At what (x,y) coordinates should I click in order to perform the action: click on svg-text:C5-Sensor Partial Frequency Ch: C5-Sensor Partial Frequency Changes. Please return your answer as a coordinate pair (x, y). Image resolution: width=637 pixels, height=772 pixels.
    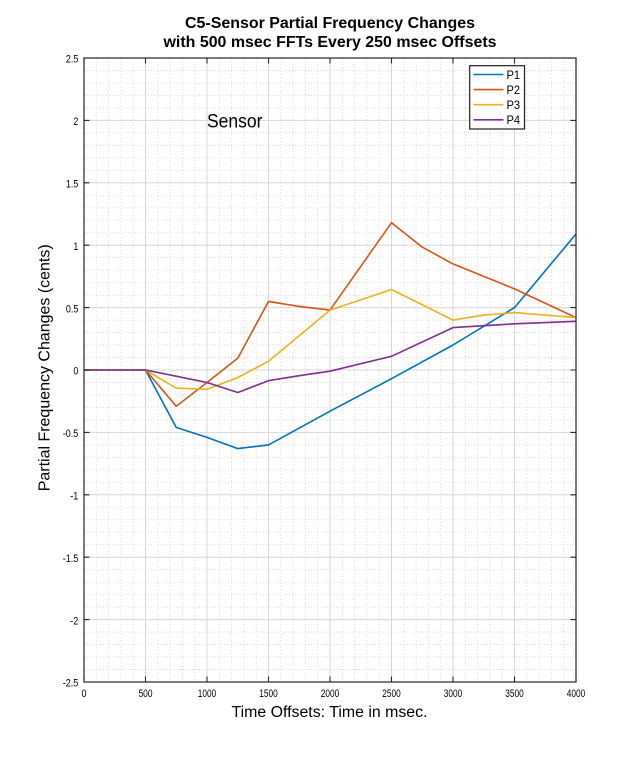
    Looking at the image, I should click on (330, 23).